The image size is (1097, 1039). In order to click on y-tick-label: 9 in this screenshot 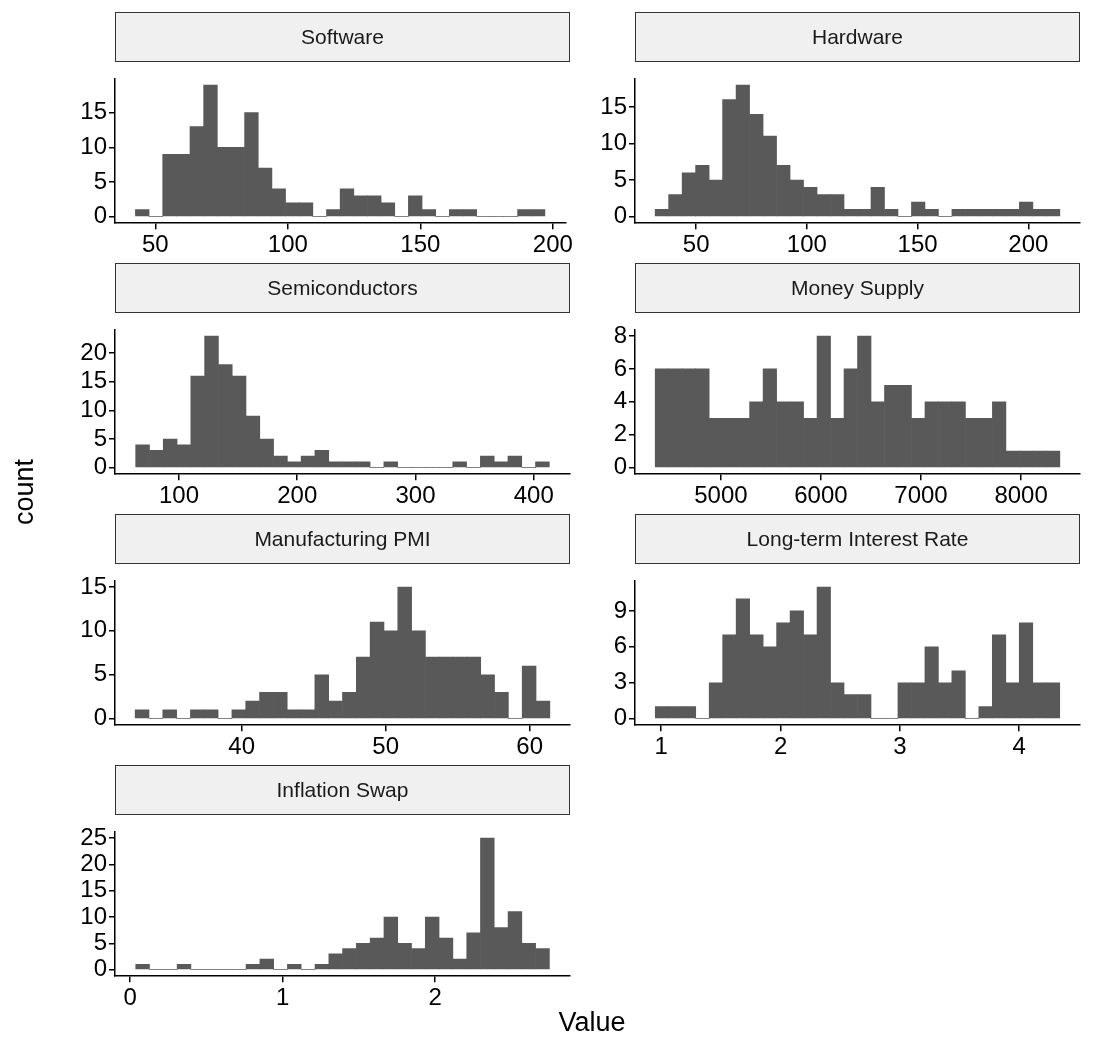, I will do `click(620, 609)`.